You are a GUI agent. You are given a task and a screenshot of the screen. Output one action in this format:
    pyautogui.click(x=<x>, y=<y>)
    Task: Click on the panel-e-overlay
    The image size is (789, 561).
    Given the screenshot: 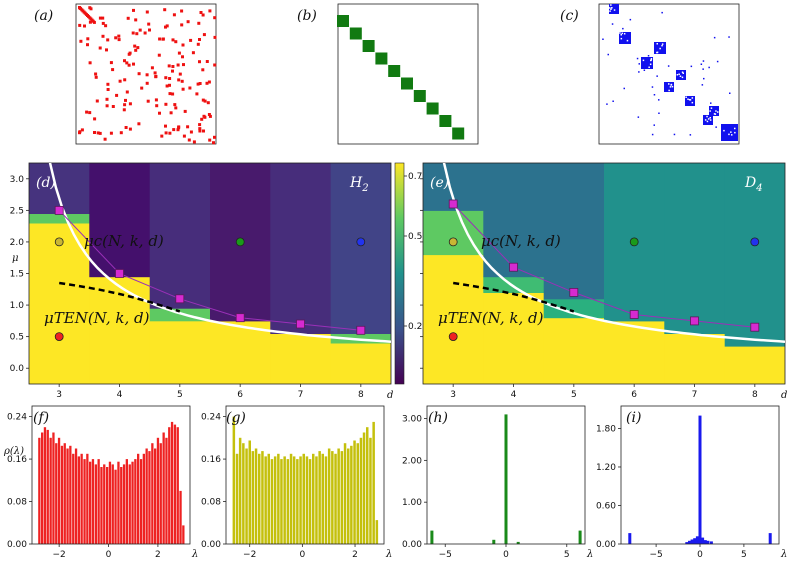 What is the action you would take?
    pyautogui.click(x=613, y=253)
    